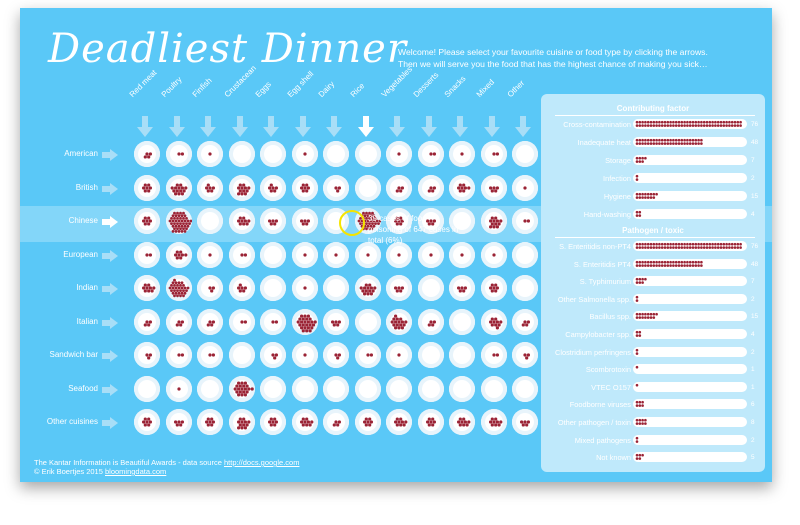 This screenshot has height=525, width=800. What do you see at coordinates (261, 462) in the screenshot?
I see `data-source-link: http://docs.google.com` at bounding box center [261, 462].